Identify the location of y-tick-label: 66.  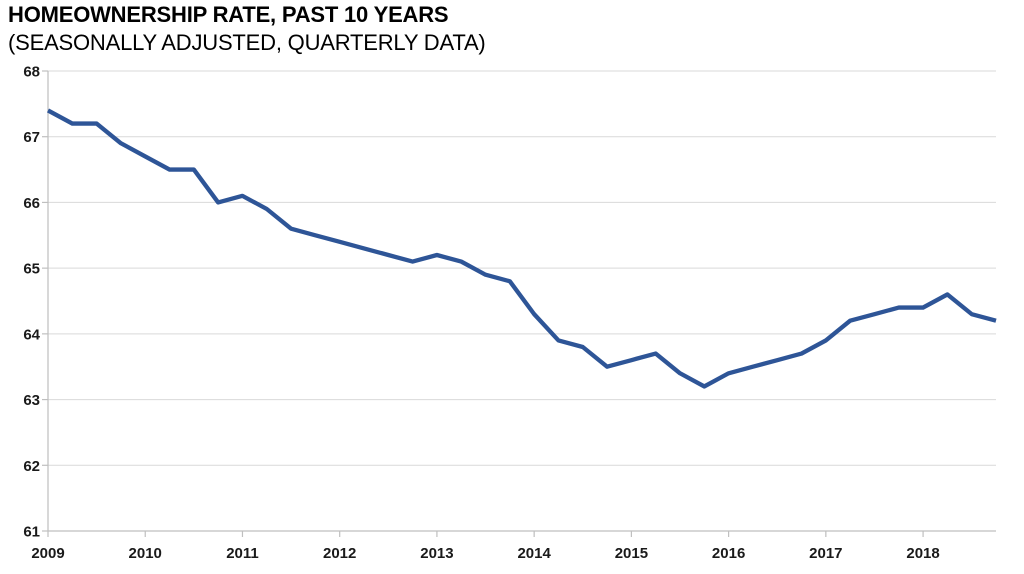
(31, 203).